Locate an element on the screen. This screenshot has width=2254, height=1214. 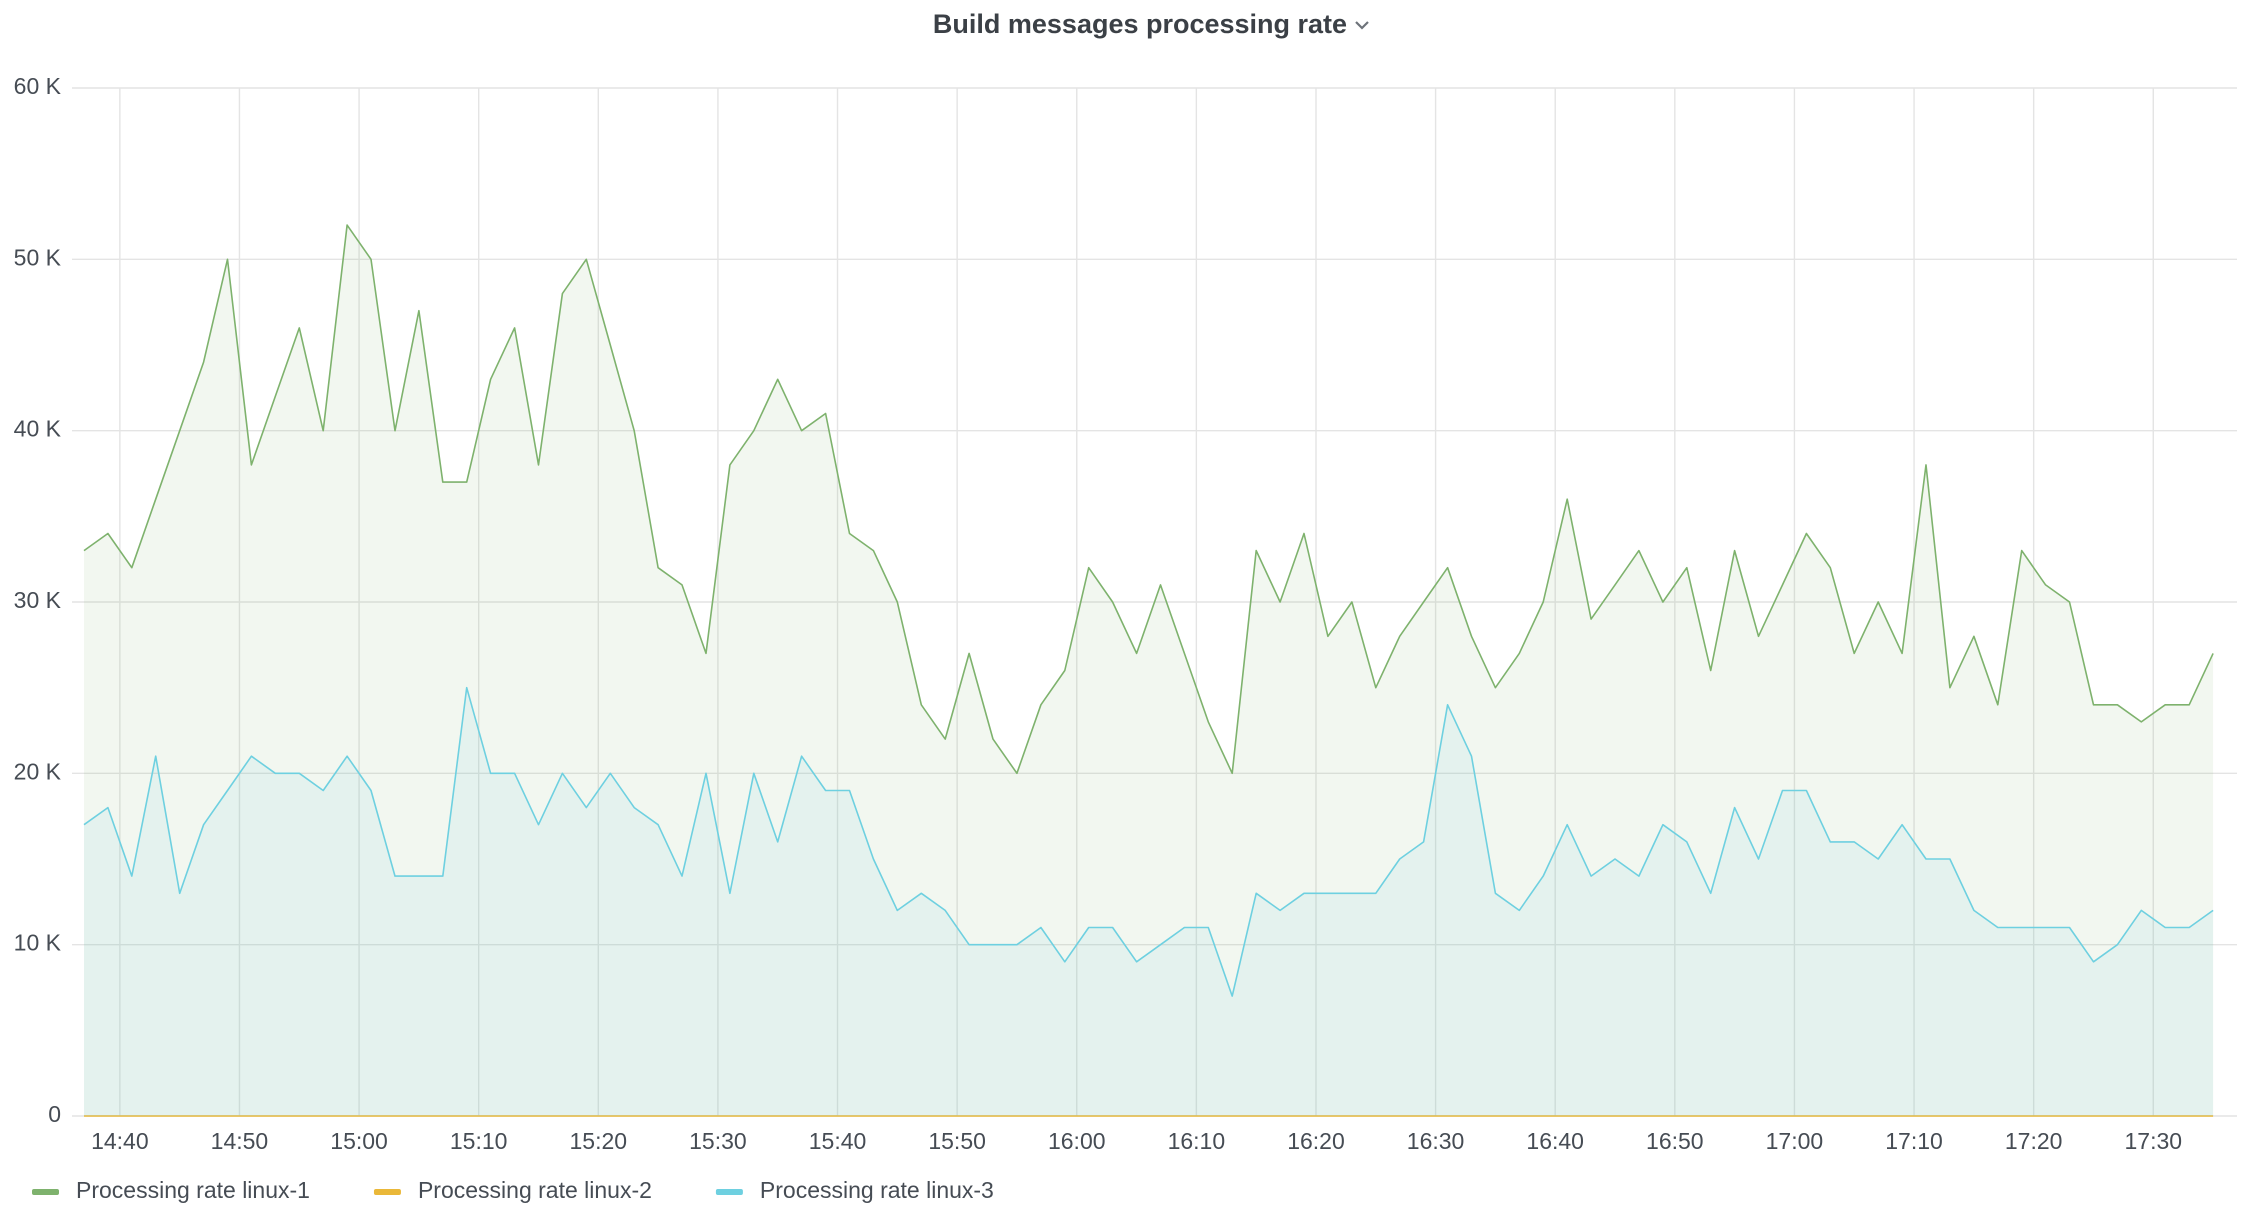
y-tick-label: 60 K is located at coordinates (38, 86).